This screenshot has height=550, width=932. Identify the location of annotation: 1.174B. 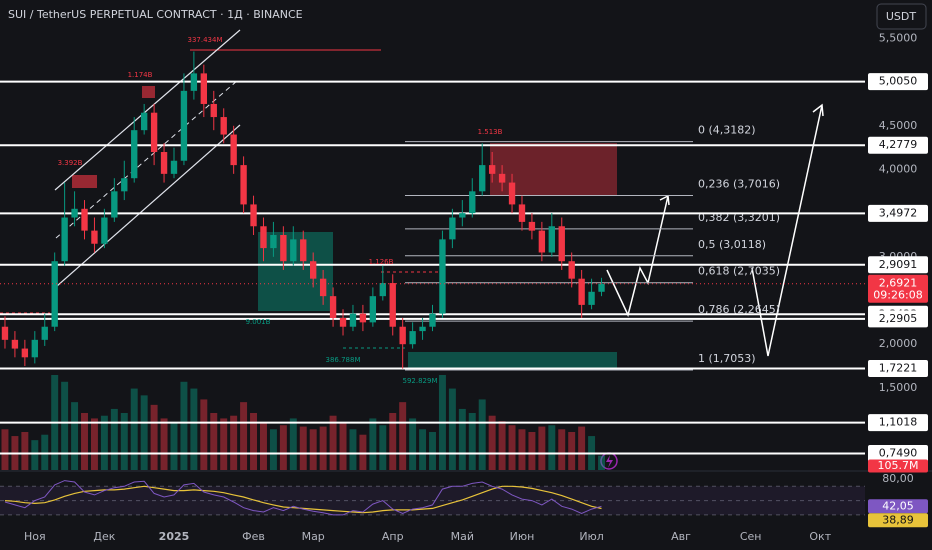
(140, 75).